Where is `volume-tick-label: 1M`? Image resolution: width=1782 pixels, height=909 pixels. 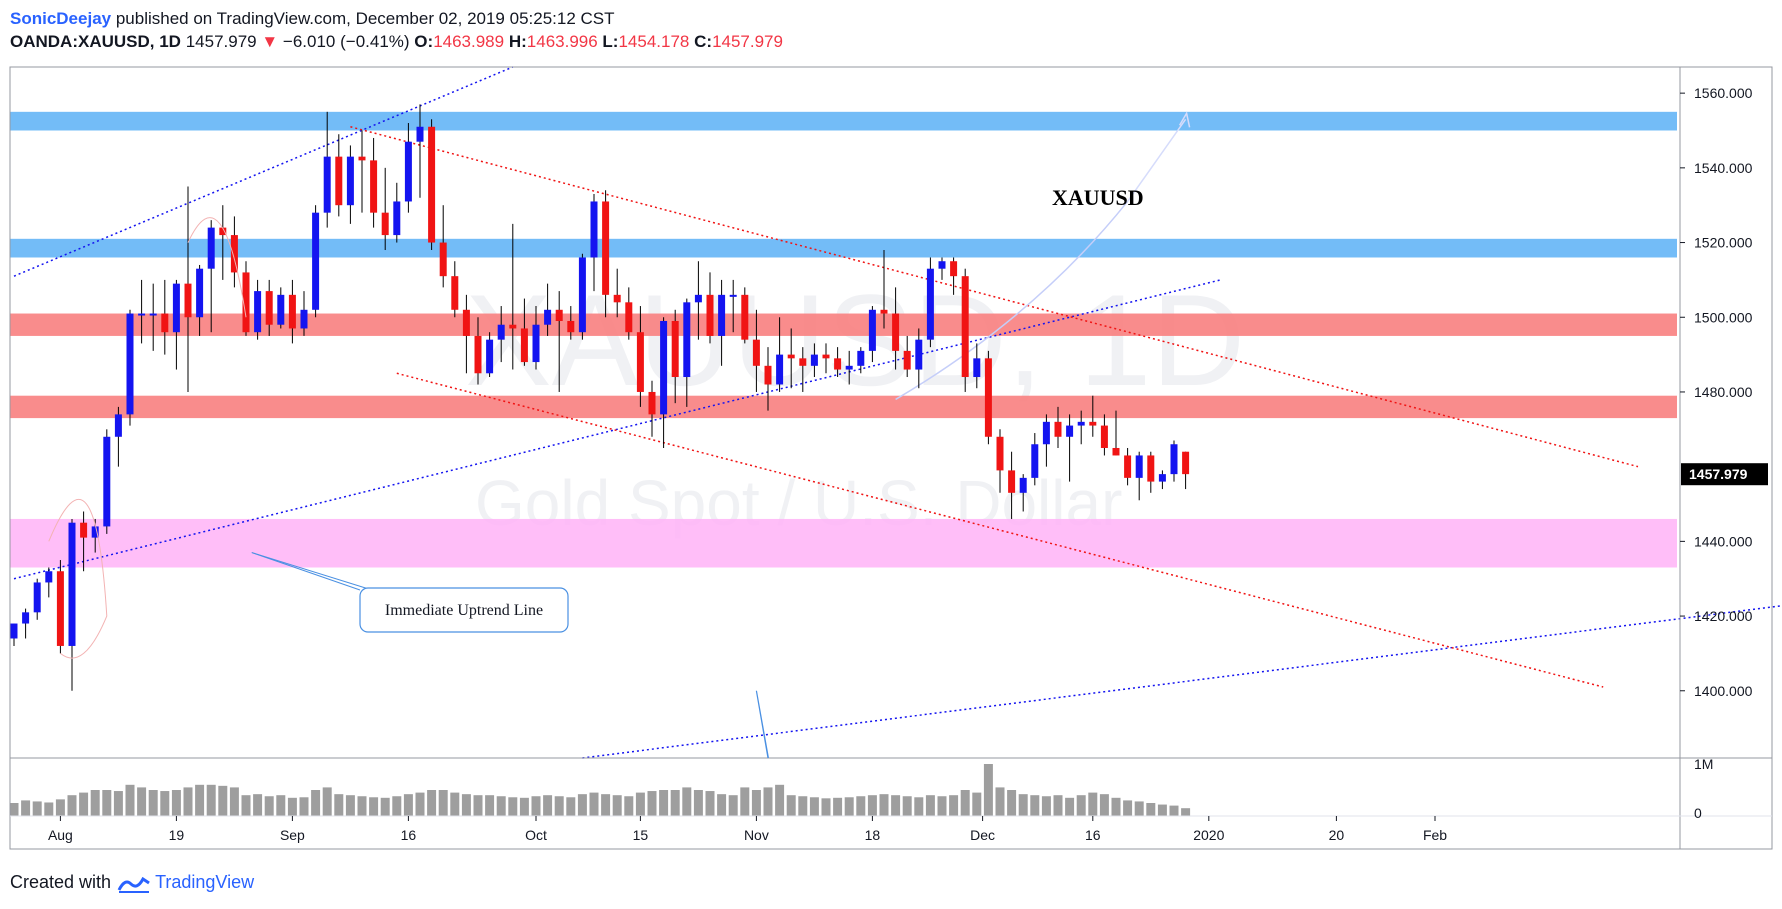 volume-tick-label: 1M is located at coordinates (1703, 764).